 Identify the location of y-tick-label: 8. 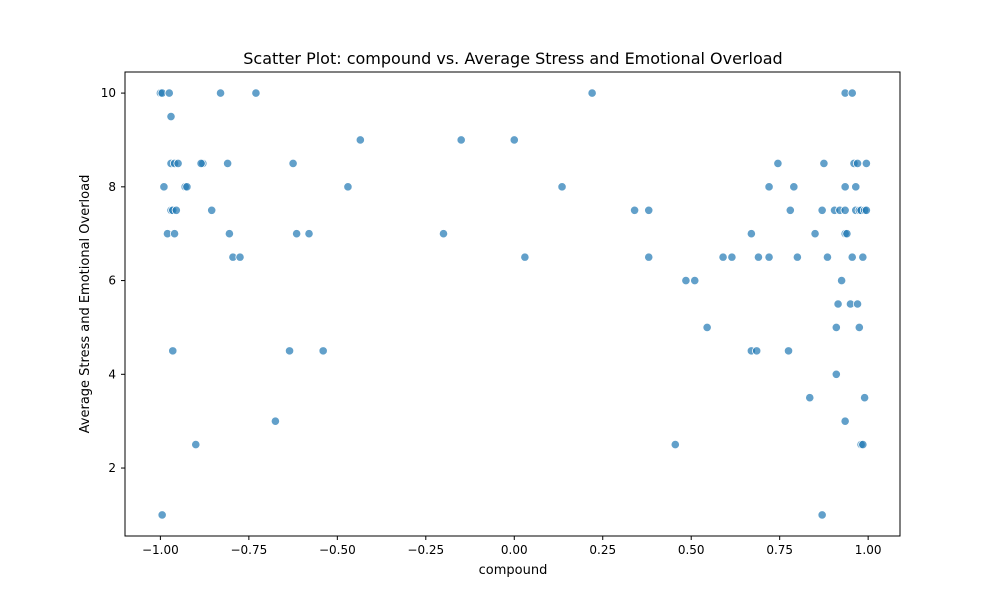
(112, 187).